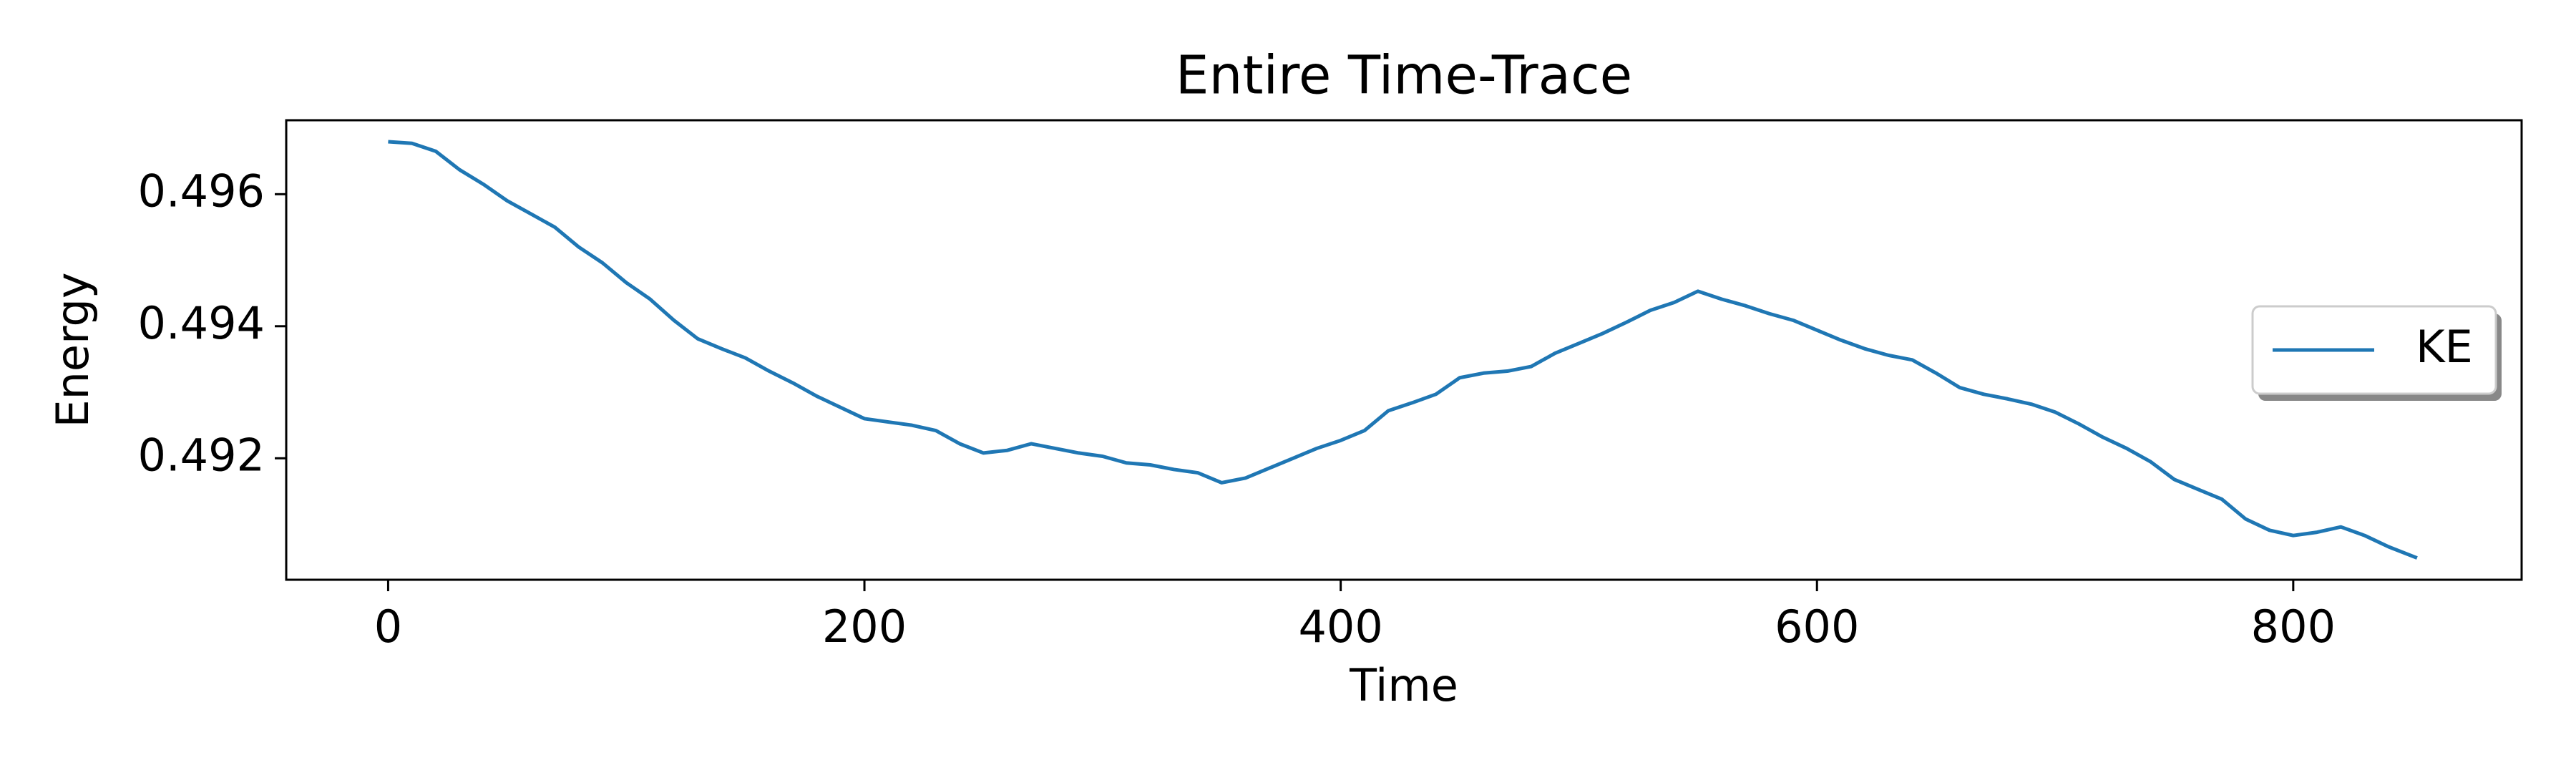 The height and width of the screenshot is (773, 2576). Describe the element at coordinates (201, 455) in the screenshot. I see `y-tick-label: 0.492` at that location.